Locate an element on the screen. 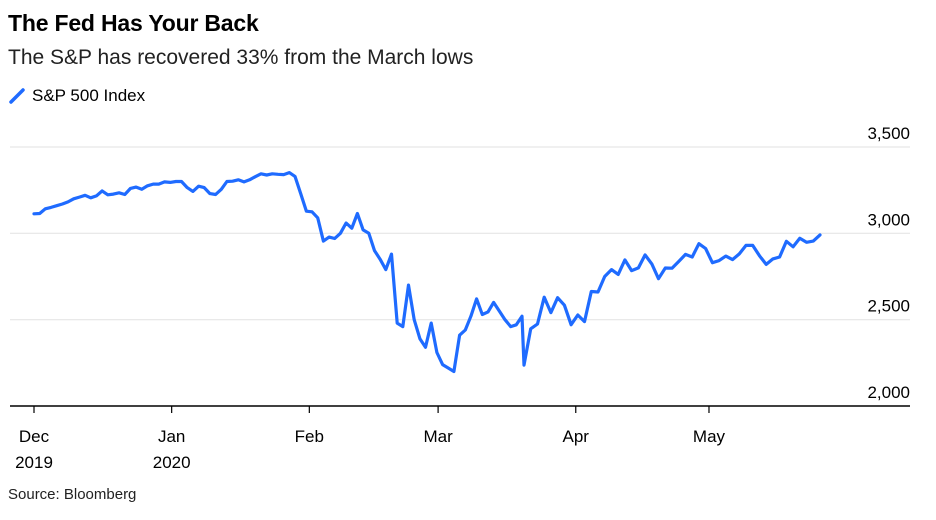  legend-label: S&P 500 Index is located at coordinates (89, 95).